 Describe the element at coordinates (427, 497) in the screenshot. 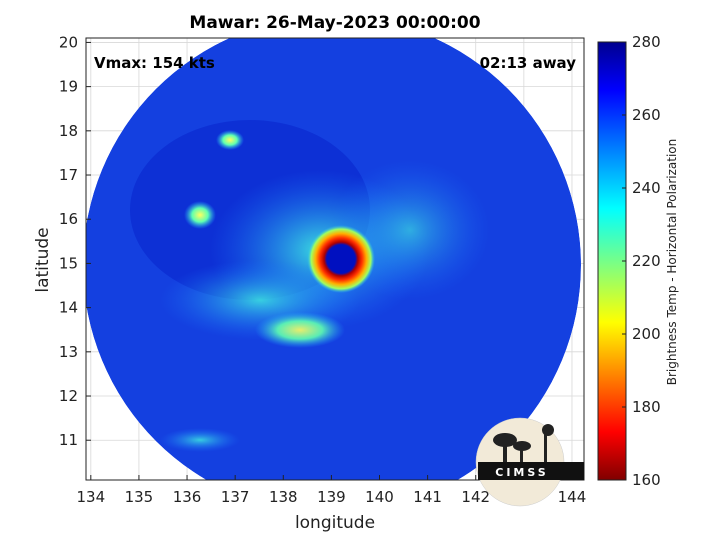

I see `x-tick-label: 141` at that location.